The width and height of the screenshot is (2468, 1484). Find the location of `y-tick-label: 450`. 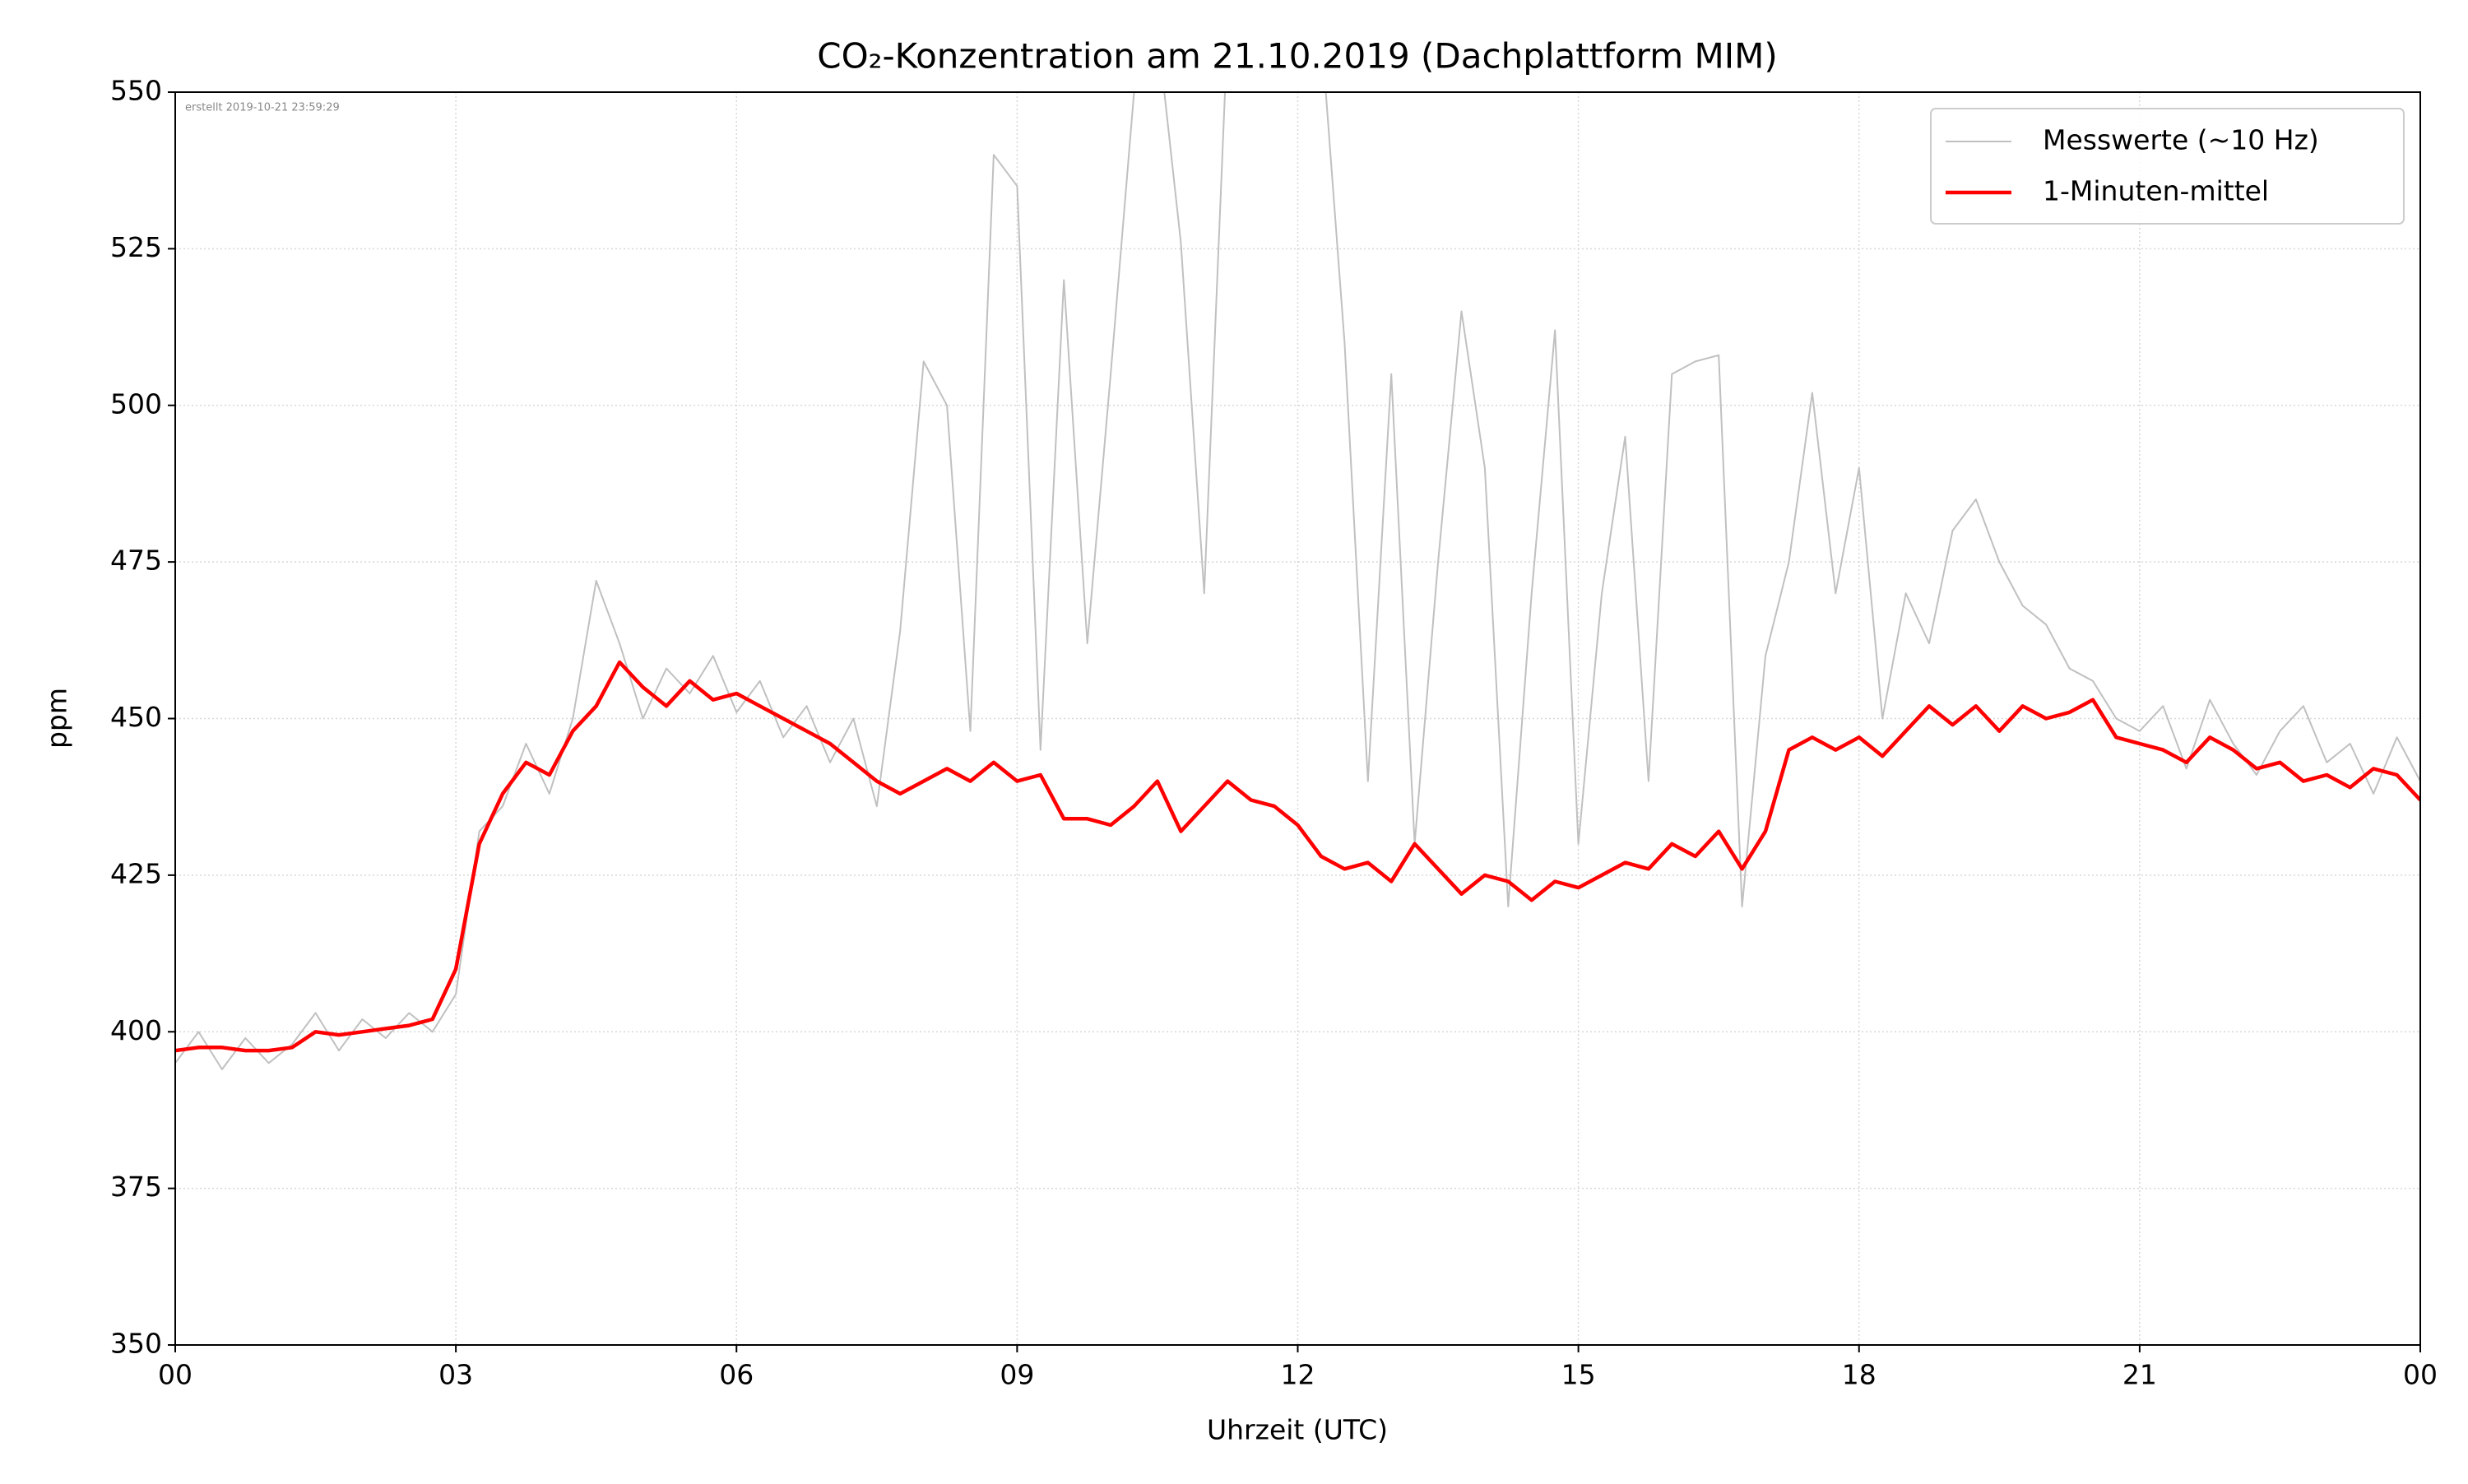

y-tick-label: 450 is located at coordinates (136, 717).